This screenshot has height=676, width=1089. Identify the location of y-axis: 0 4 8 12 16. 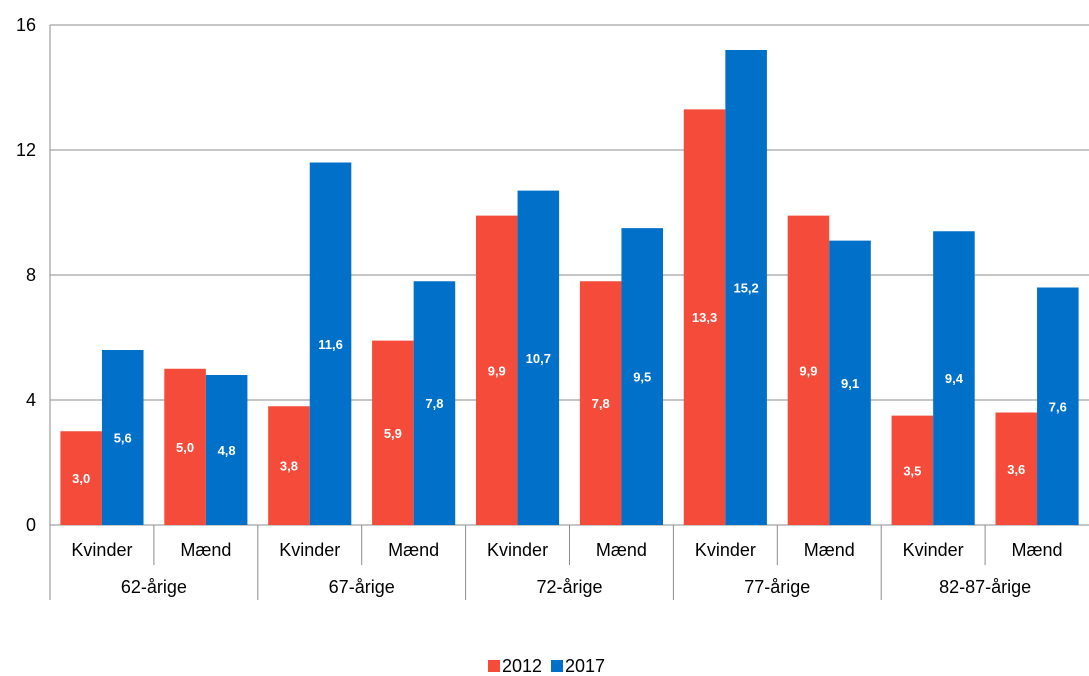
(33, 307).